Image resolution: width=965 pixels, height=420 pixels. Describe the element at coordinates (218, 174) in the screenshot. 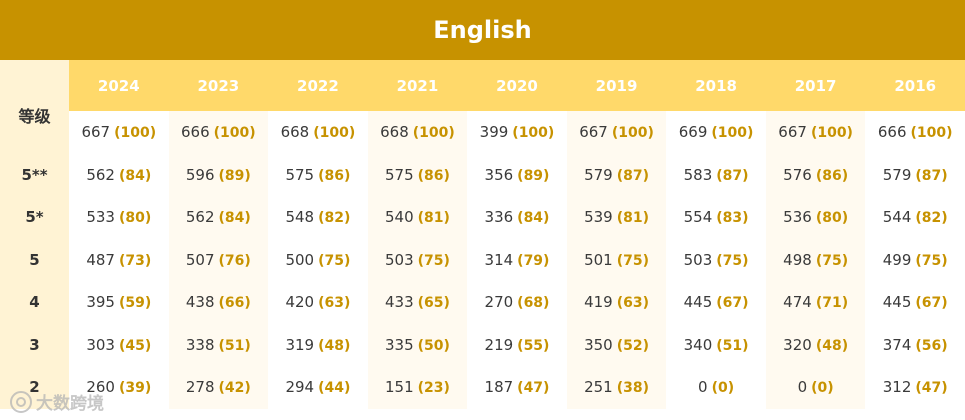

I see `score-cell: 596 (89)` at that location.